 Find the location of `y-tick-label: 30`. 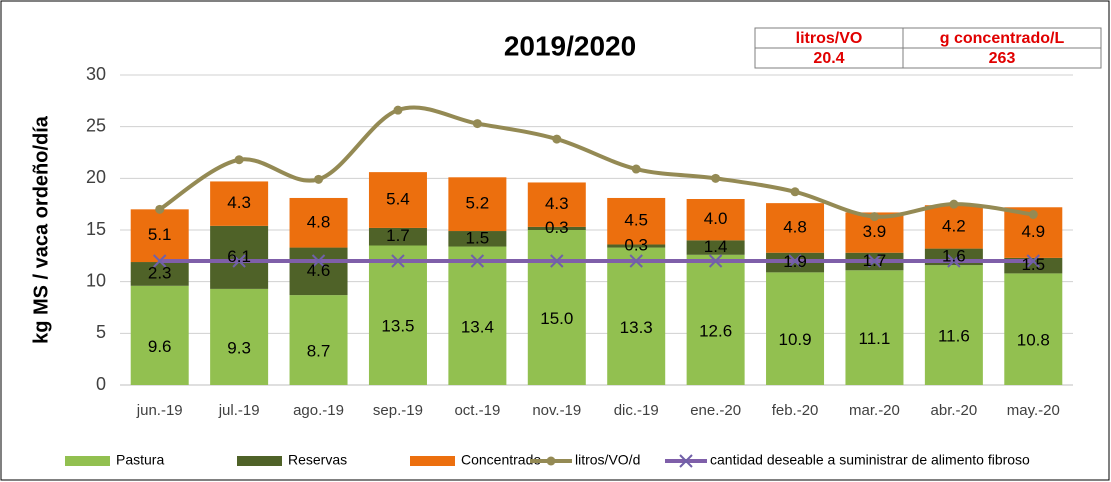

y-tick-label: 30 is located at coordinates (96, 74).